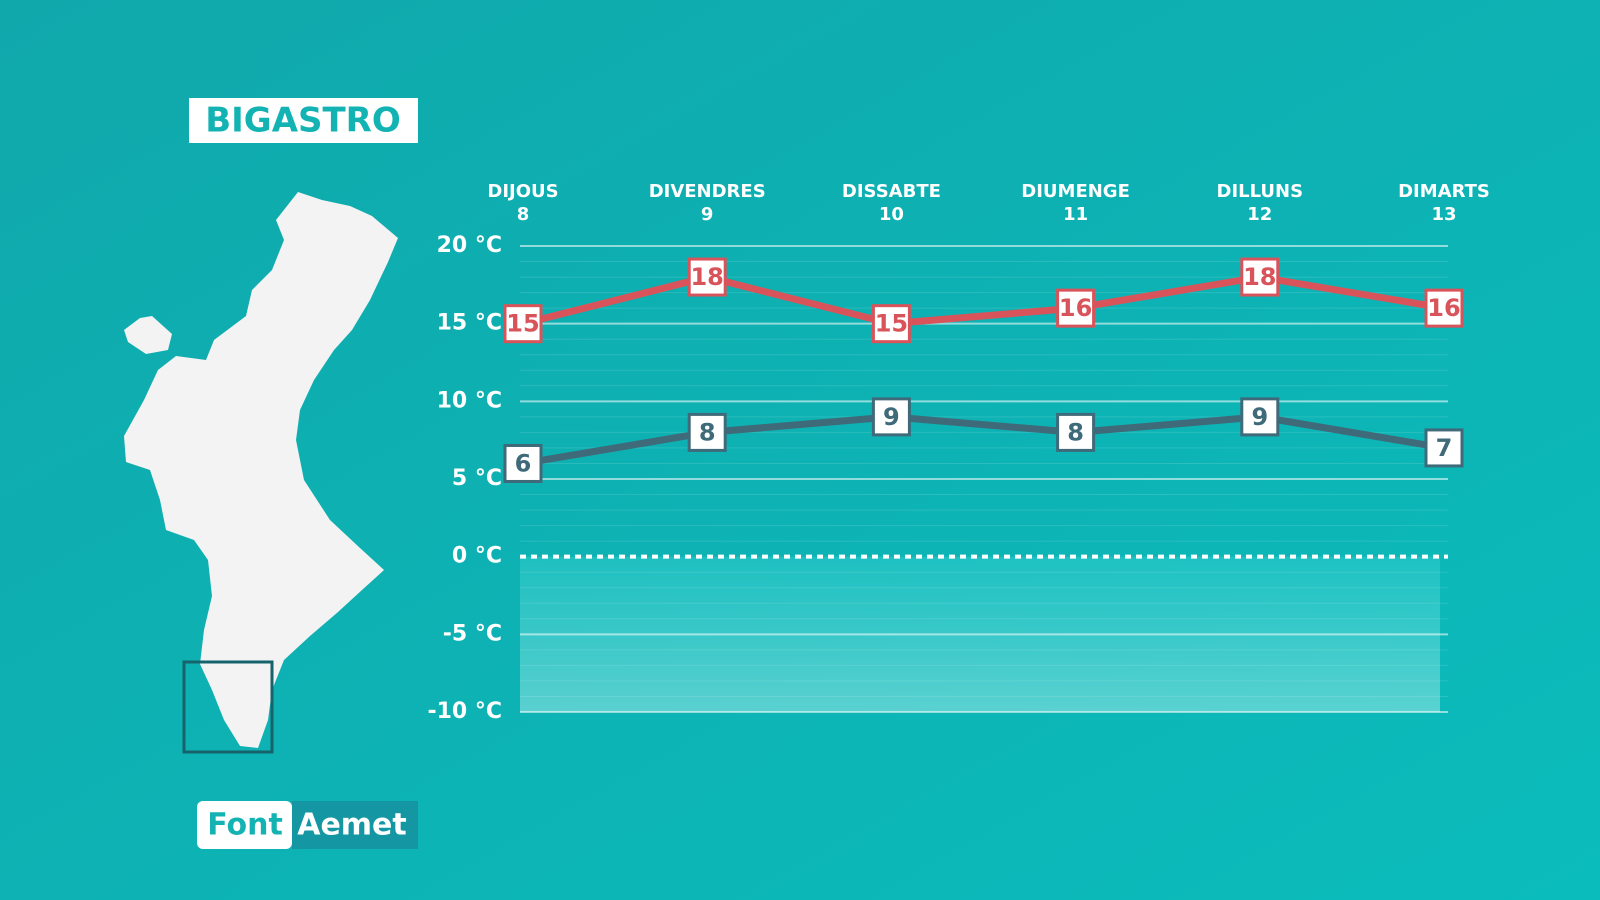 This screenshot has width=1600, height=900. I want to click on source-value: Aemet, so click(352, 825).